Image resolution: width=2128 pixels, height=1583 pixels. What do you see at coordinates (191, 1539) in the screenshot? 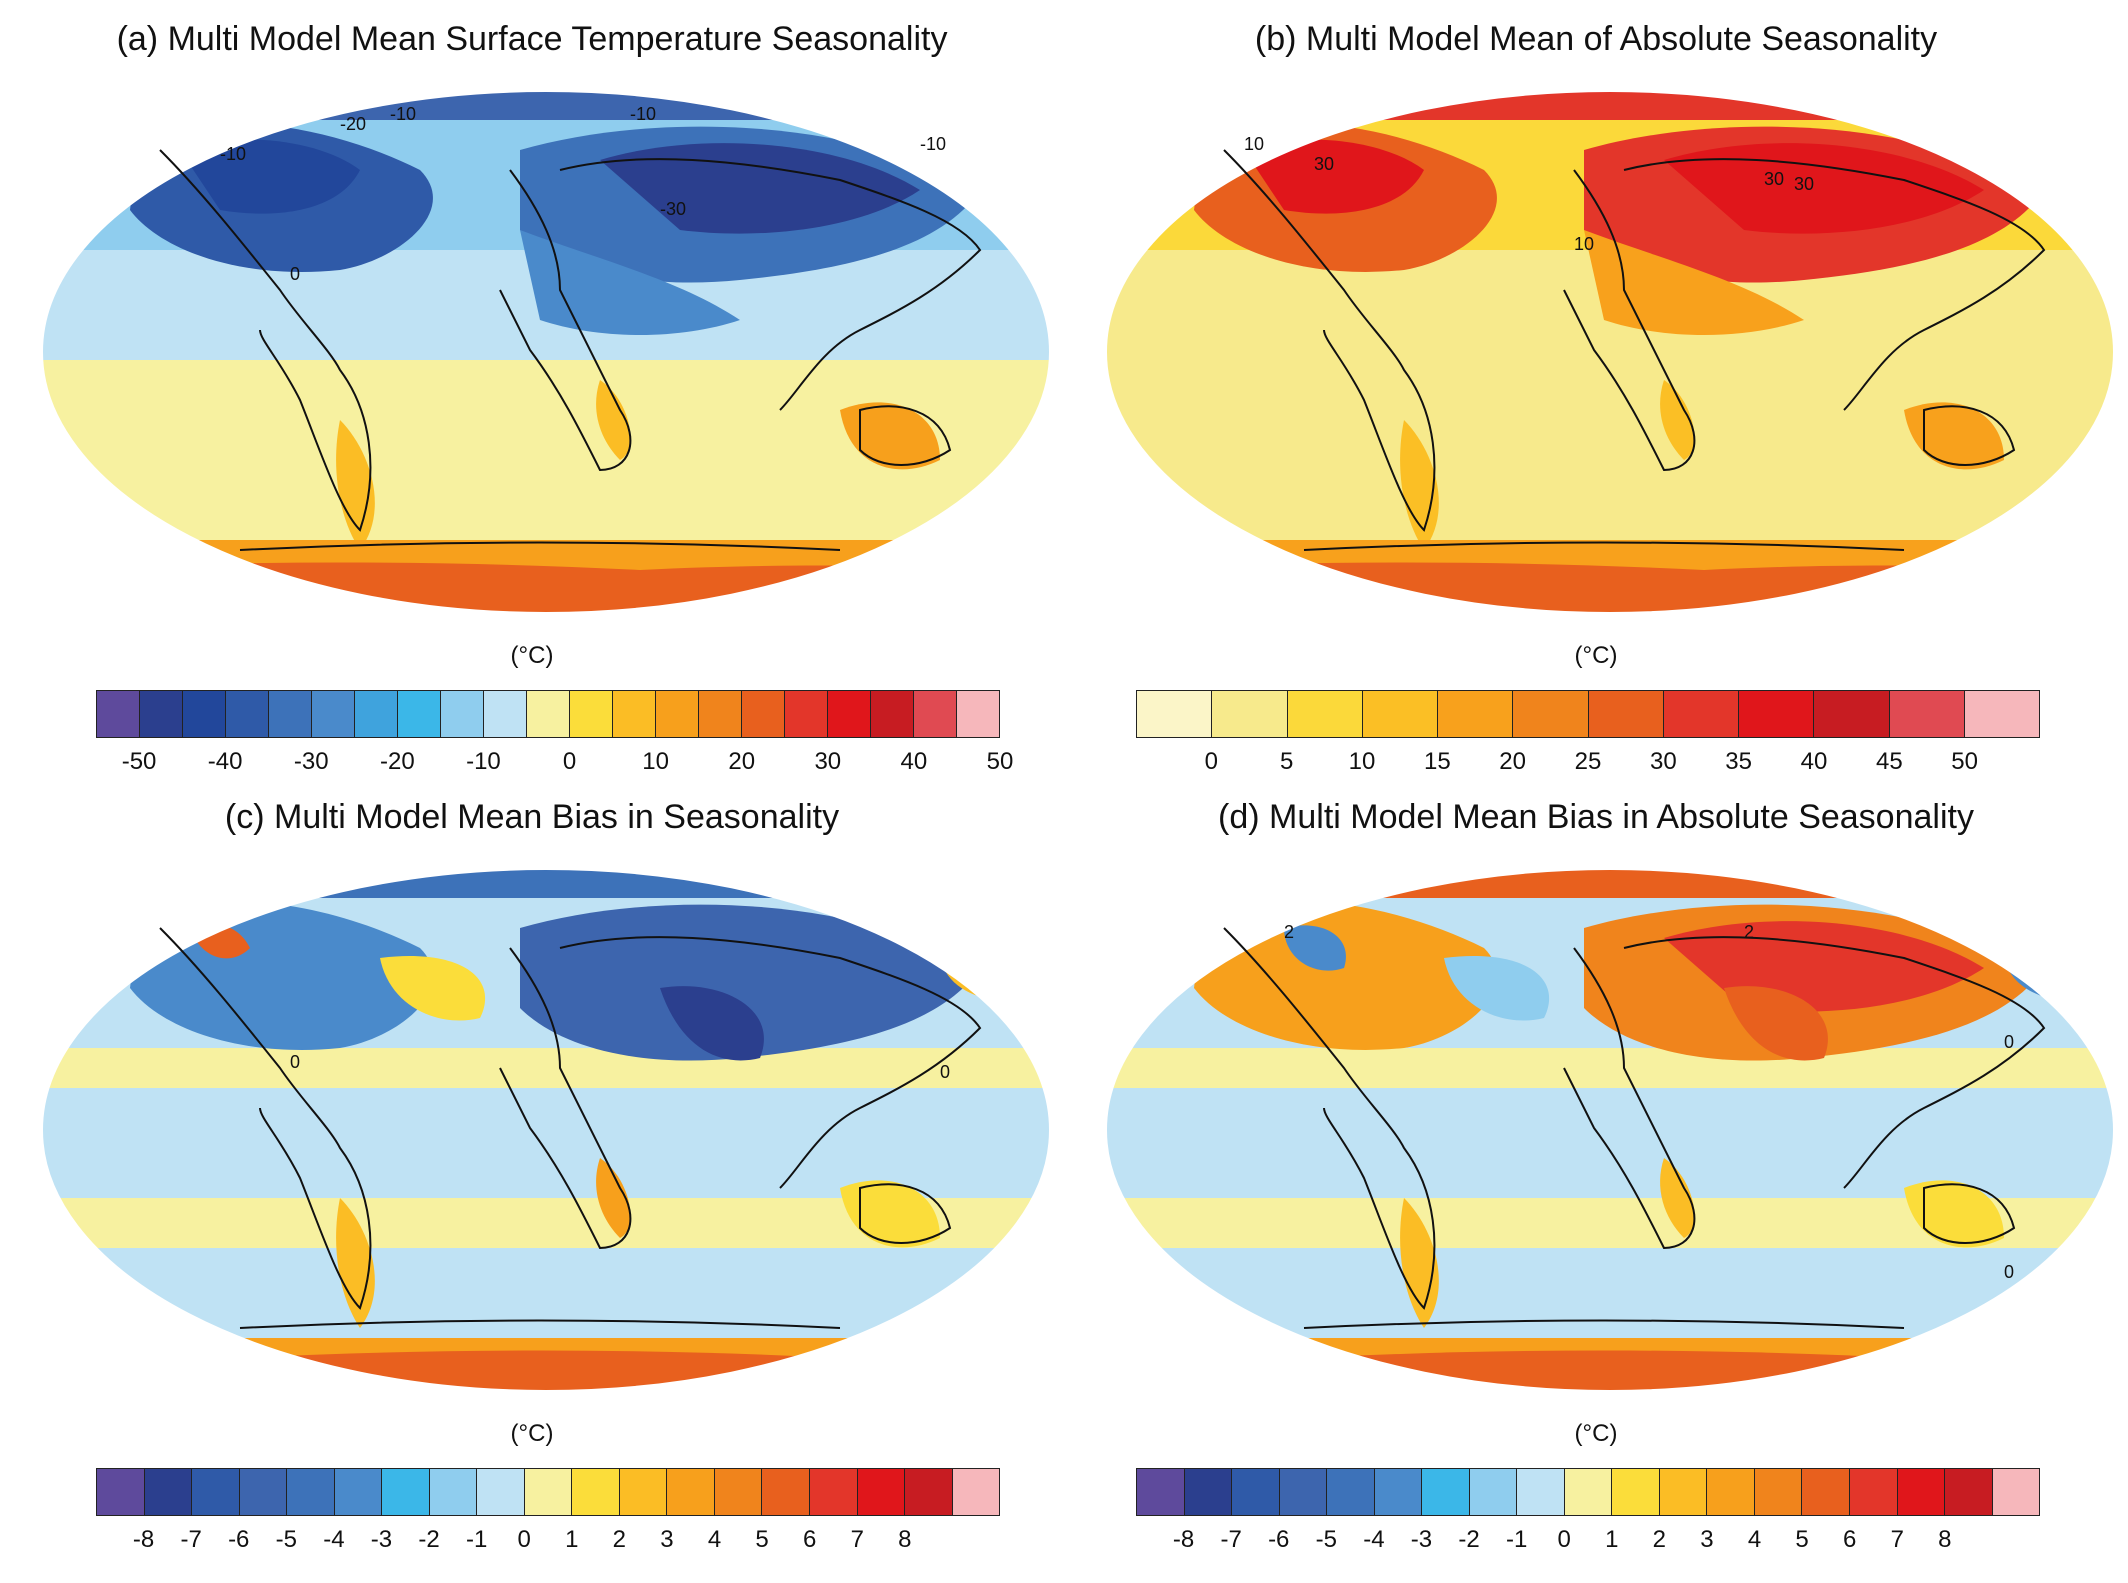
I see `colorbar-tick-label: -7` at bounding box center [191, 1539].